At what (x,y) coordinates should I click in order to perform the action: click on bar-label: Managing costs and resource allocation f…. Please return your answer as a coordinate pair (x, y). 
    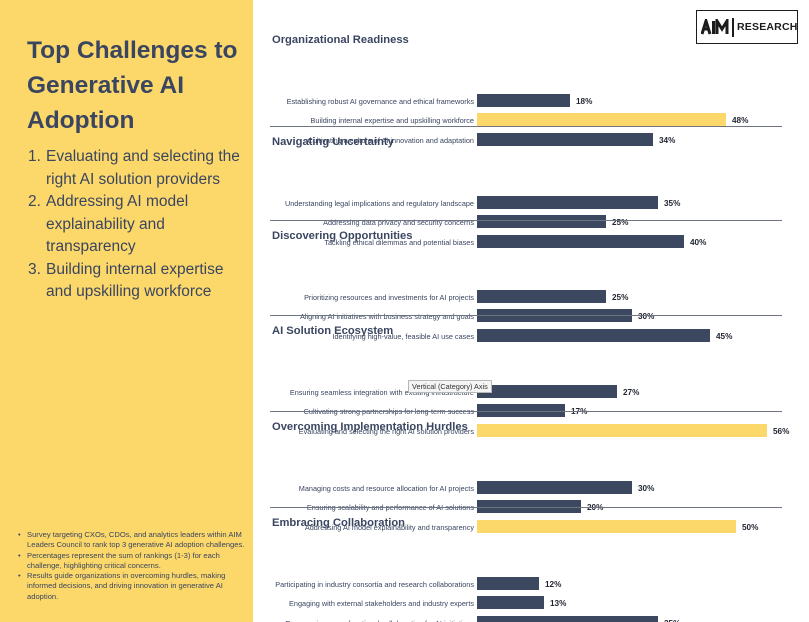
    Looking at the image, I should click on (386, 488).